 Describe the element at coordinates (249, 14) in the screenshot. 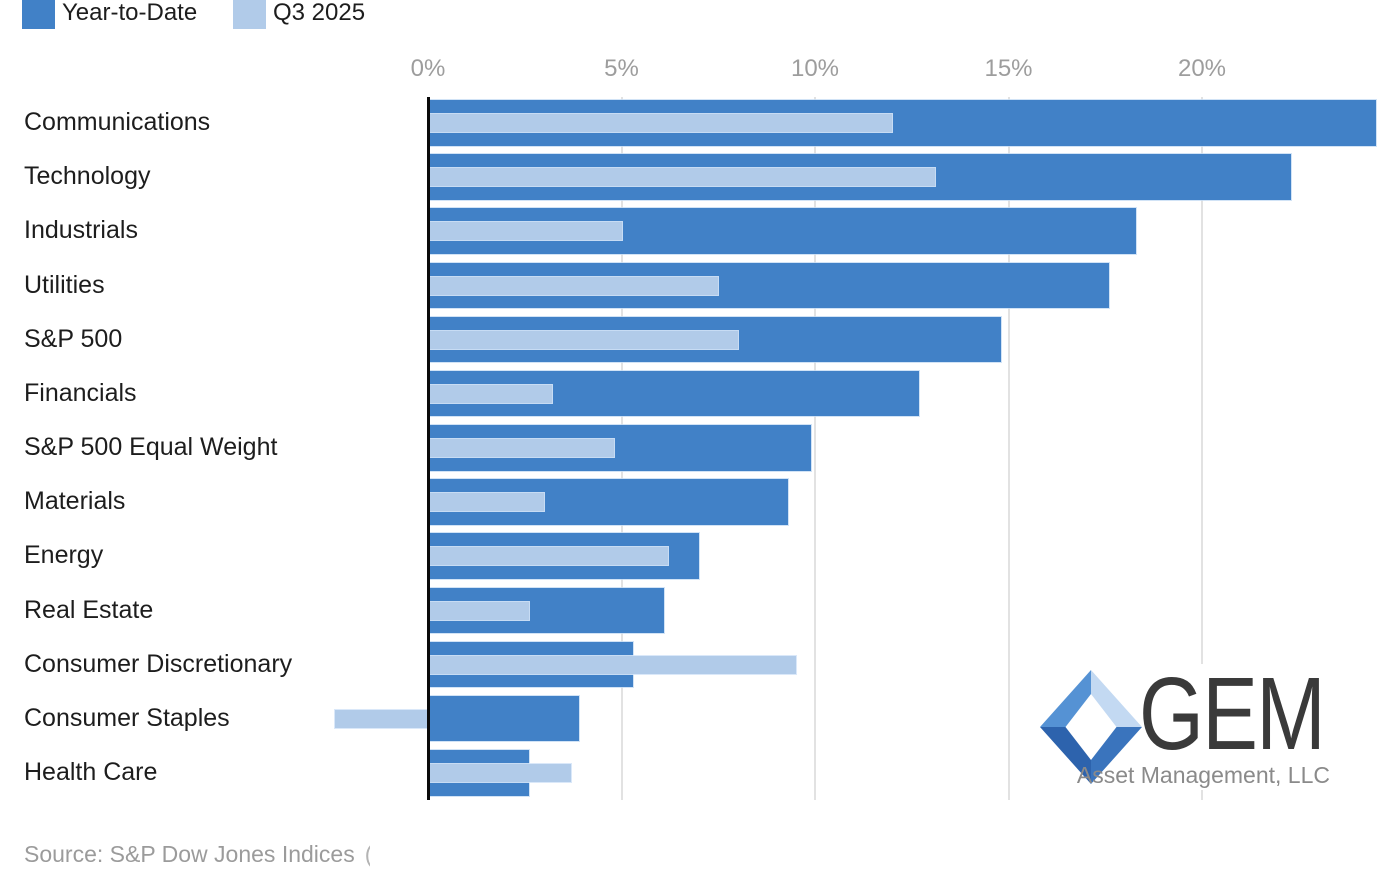

I see `legend-swatch-q3-2025` at that location.